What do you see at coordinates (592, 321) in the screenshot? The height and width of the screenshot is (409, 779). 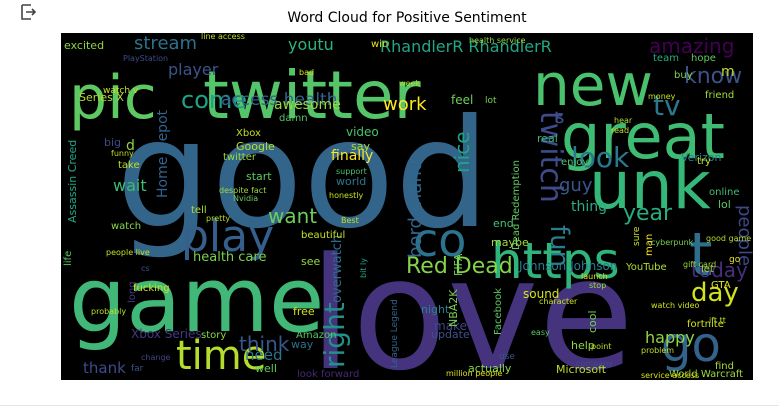 I see `word-cool: cool` at bounding box center [592, 321].